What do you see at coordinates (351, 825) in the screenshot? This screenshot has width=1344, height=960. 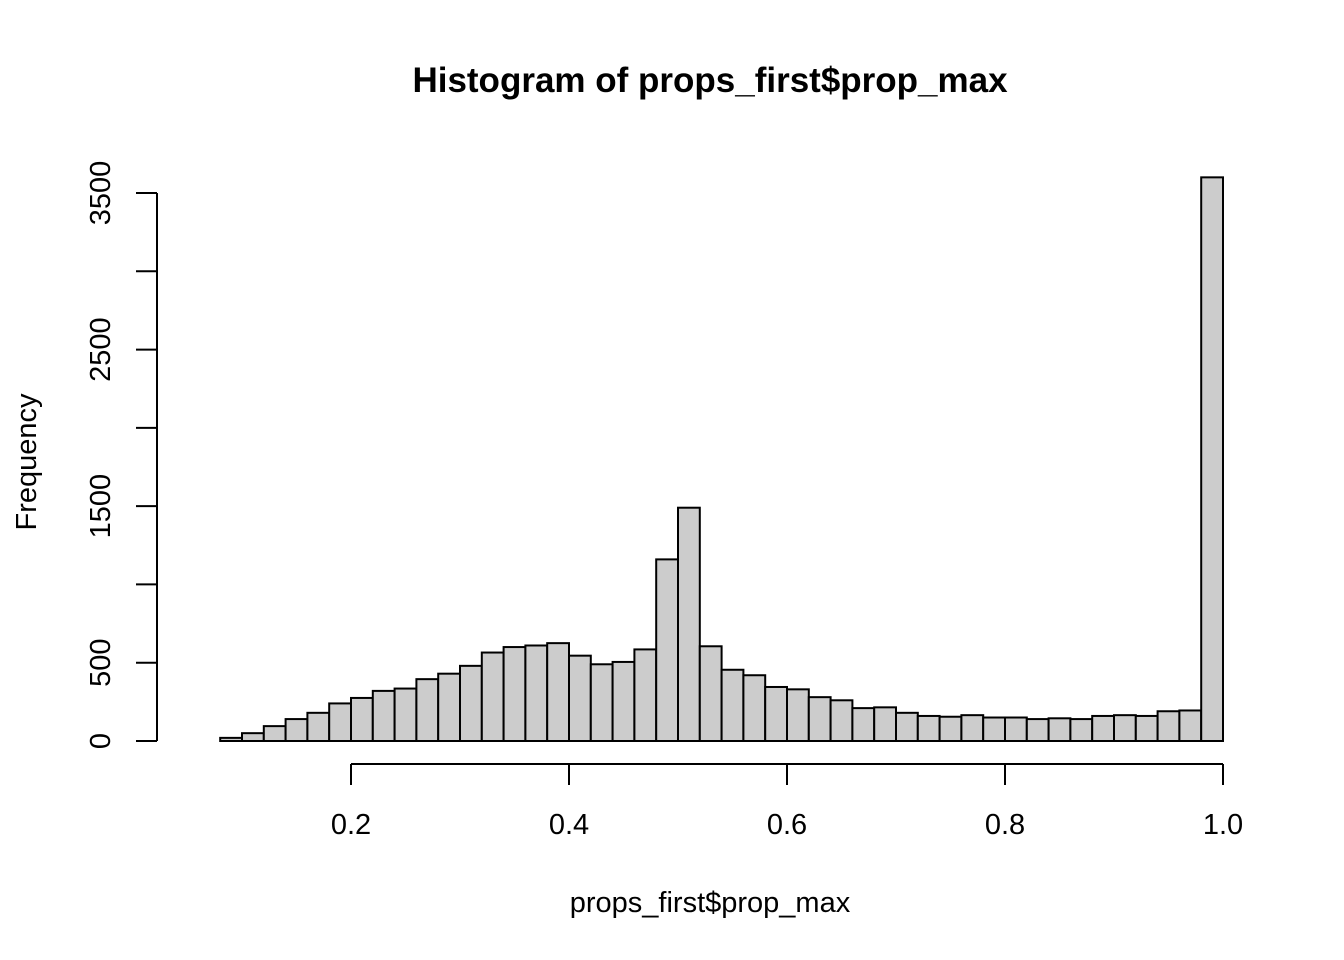 I see `x-tick-label: 0.2` at bounding box center [351, 825].